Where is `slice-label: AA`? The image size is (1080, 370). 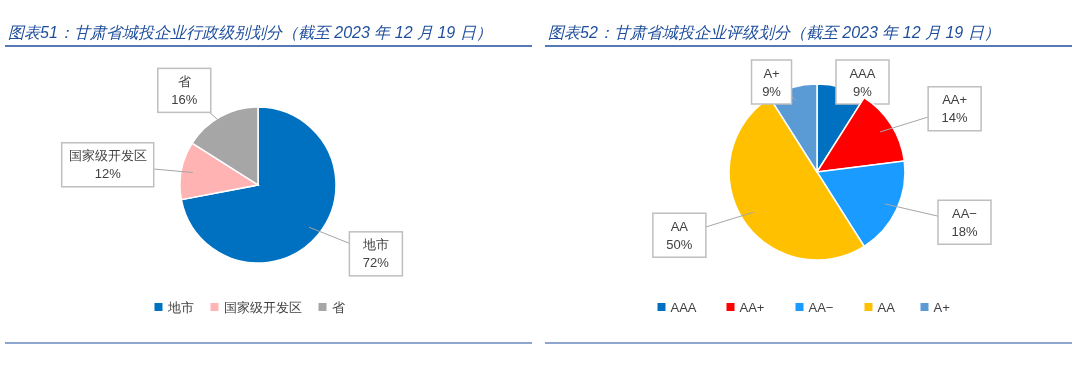
slice-label: AA is located at coordinates (679, 226).